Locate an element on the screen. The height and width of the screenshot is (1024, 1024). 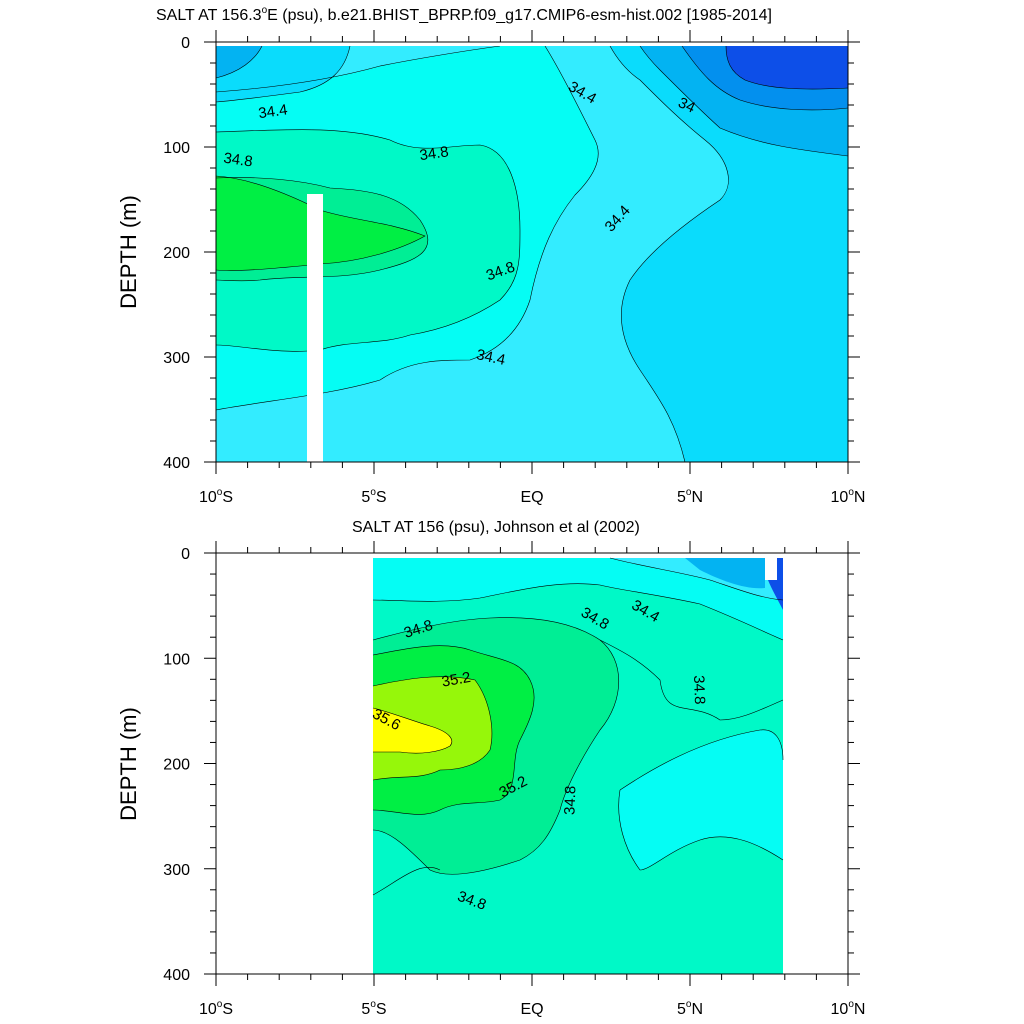
bottom-east-lens is located at coordinates (700, 799).